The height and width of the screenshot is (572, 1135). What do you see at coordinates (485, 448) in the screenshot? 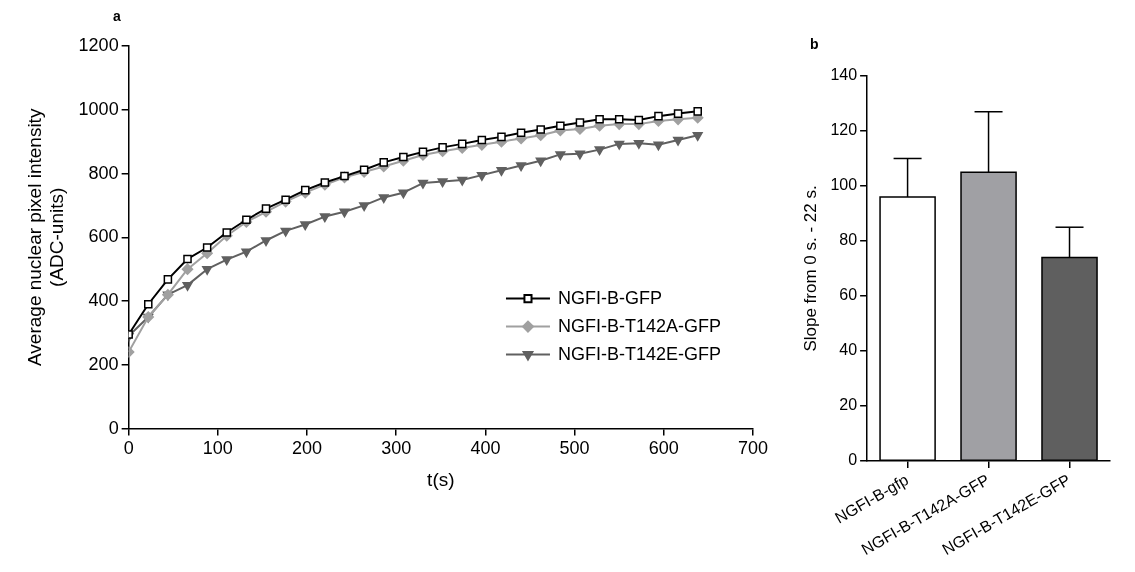
I see `x-tick-label: 400` at bounding box center [485, 448].